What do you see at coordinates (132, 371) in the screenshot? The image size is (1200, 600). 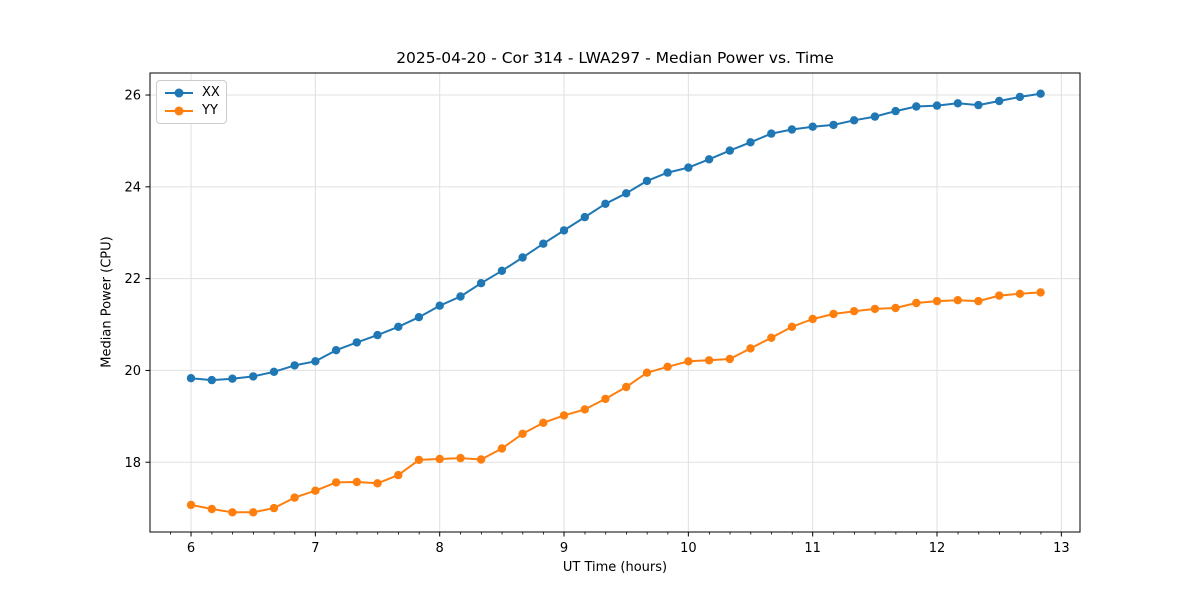 I see `y-tick-label: 20` at bounding box center [132, 371].